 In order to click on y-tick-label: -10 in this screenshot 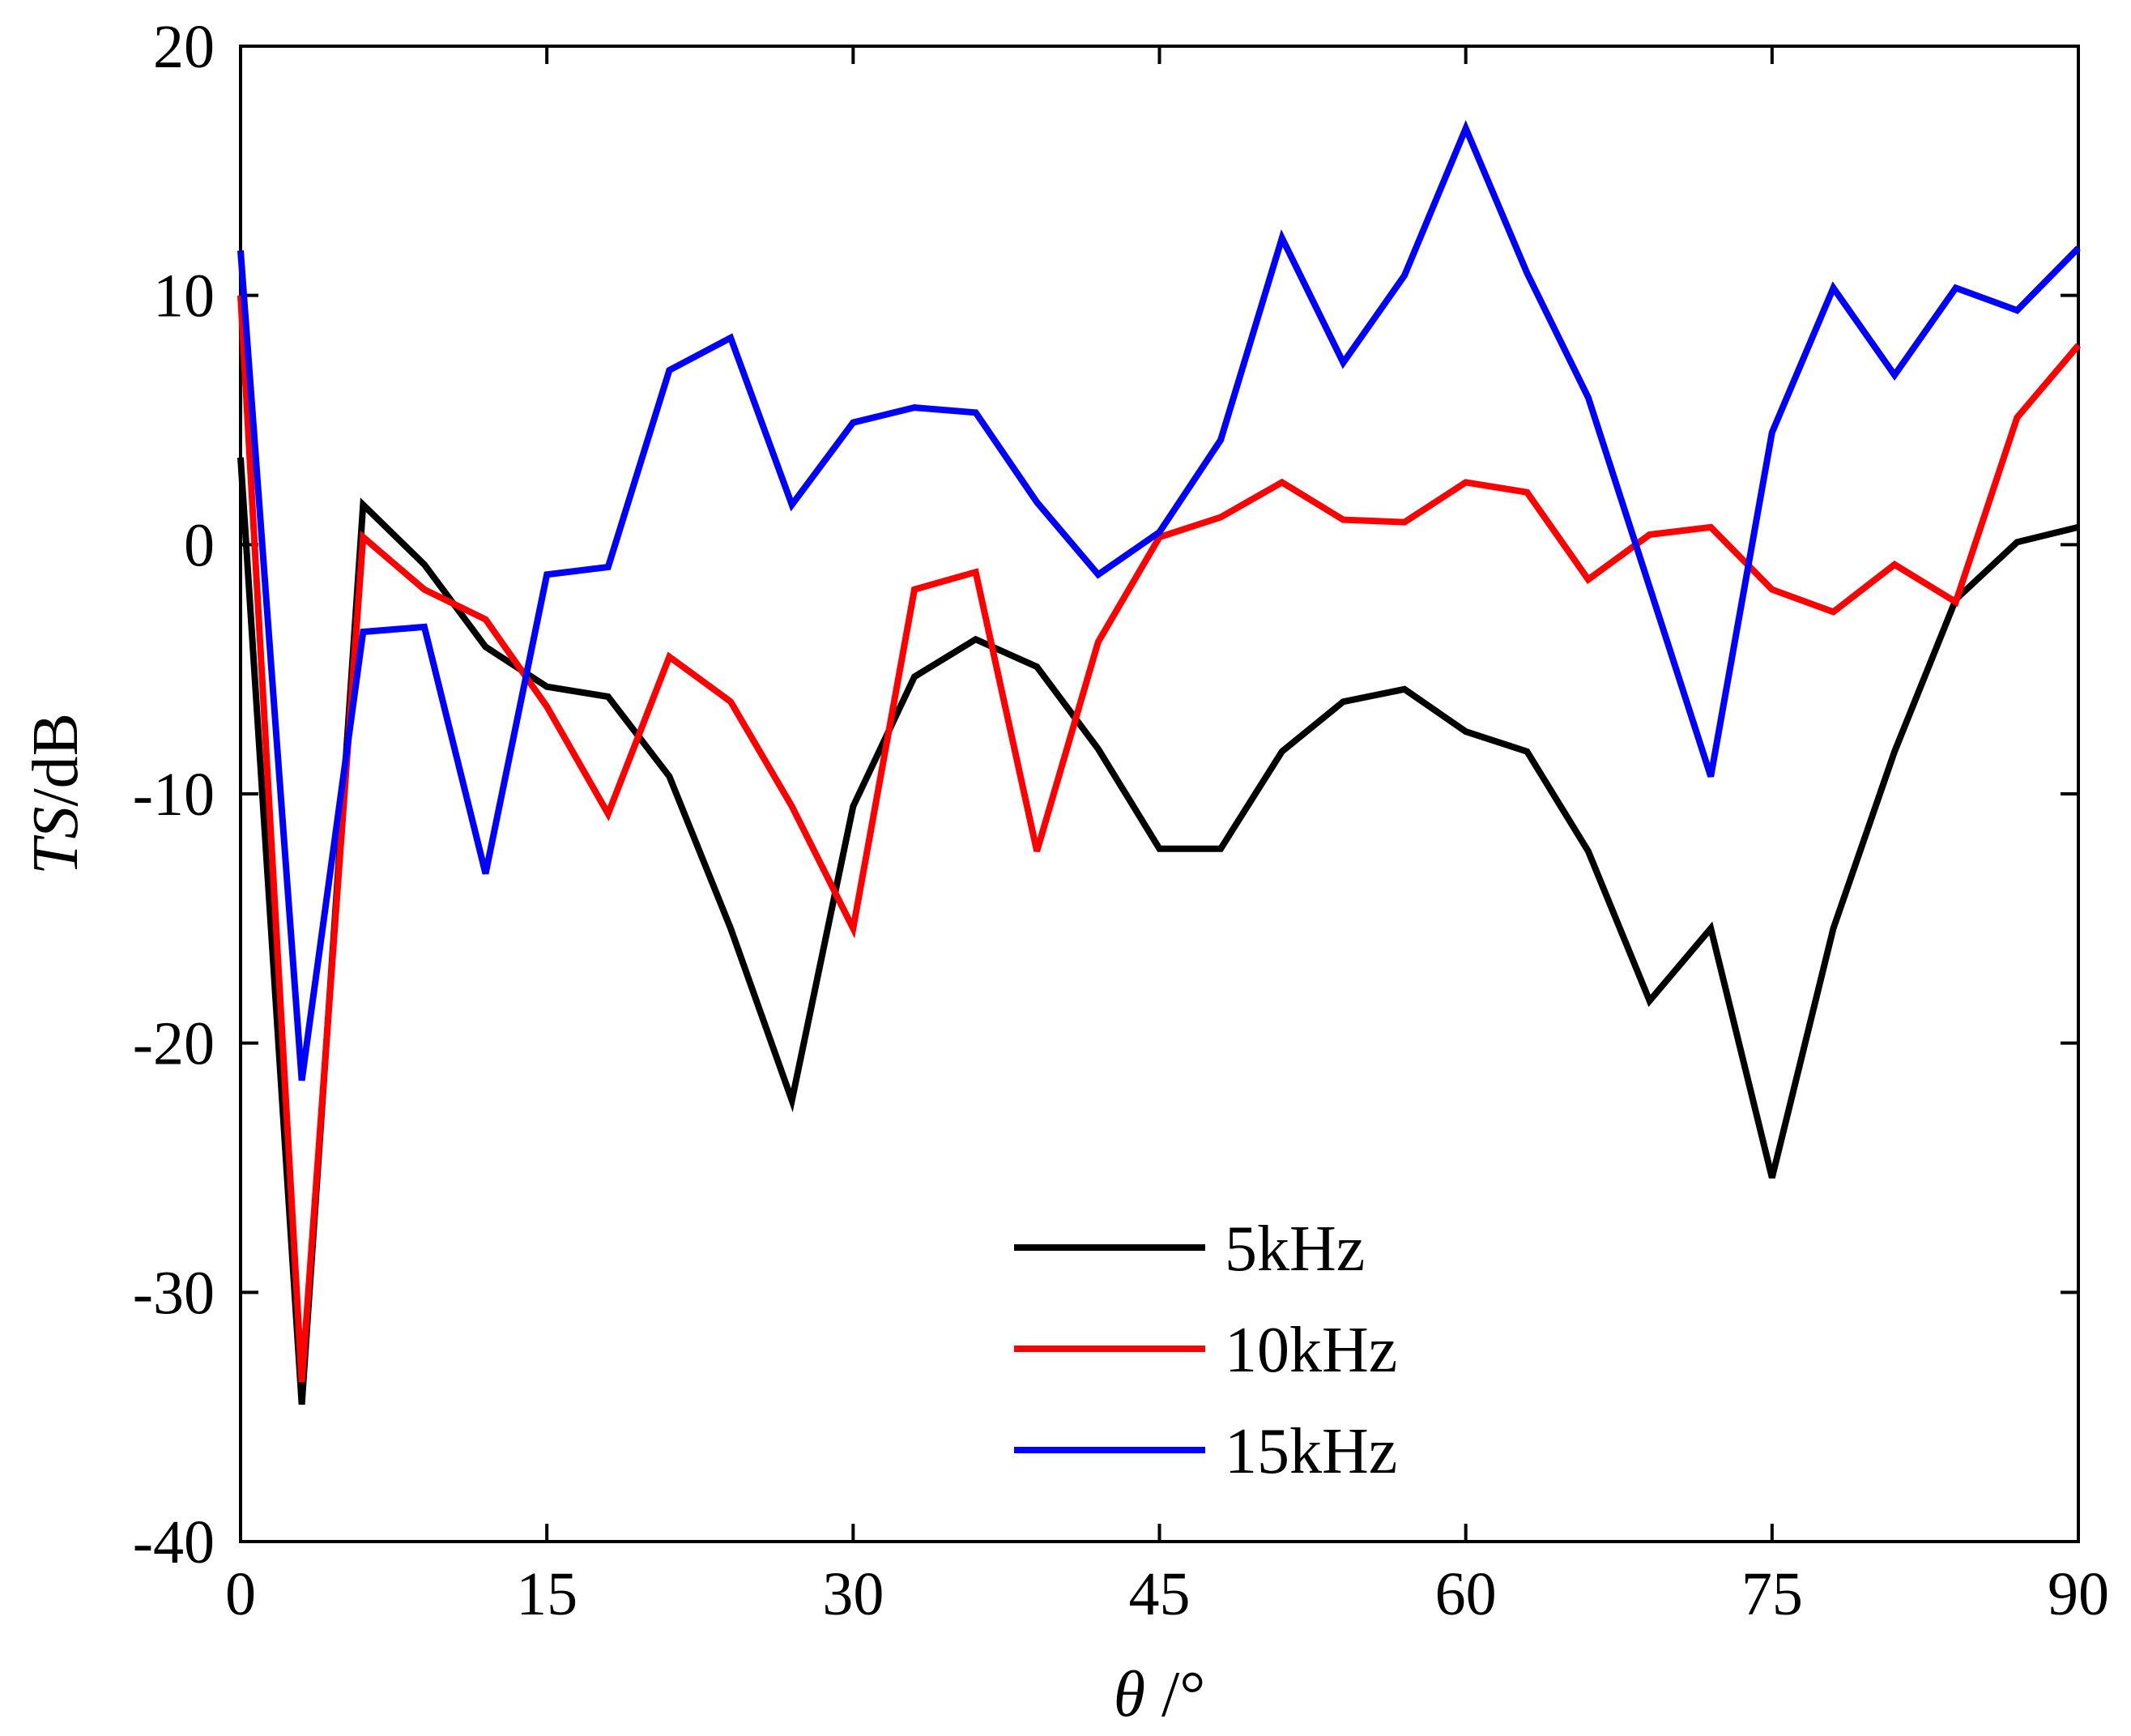, I will do `click(174, 795)`.